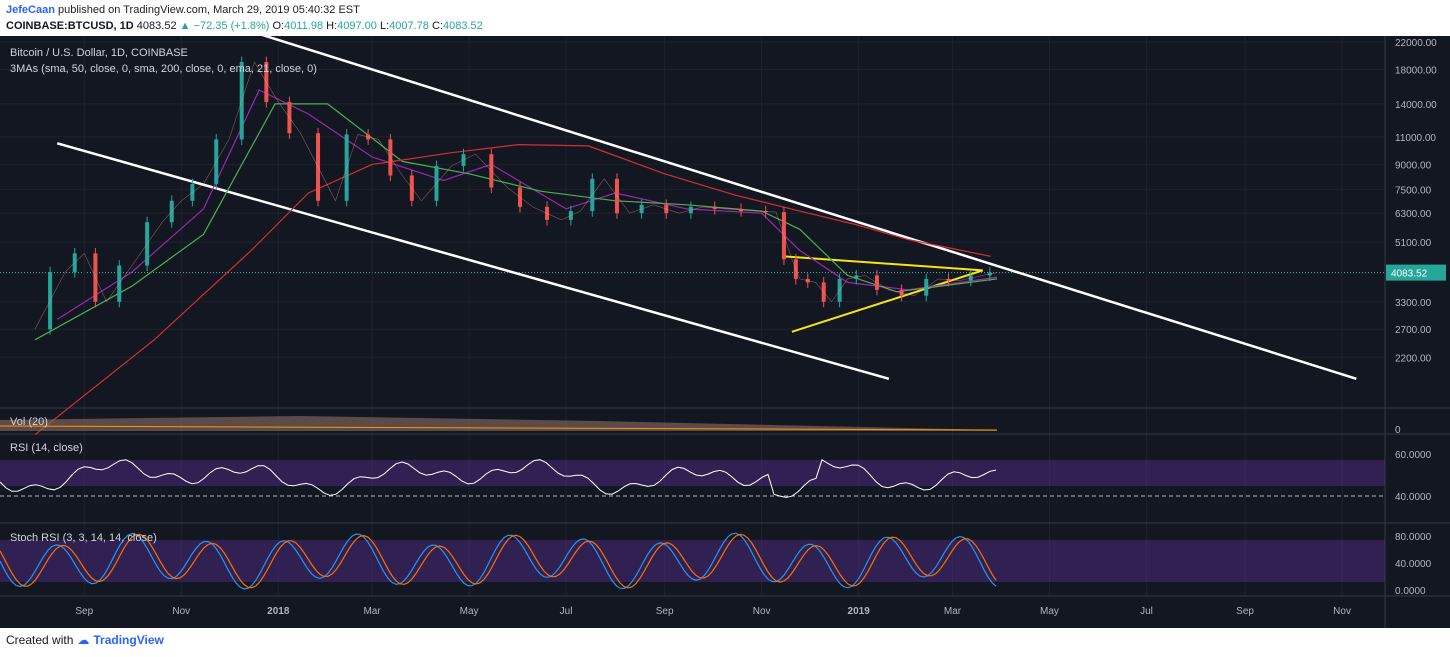  What do you see at coordinates (1413, 497) in the screenshot?
I see `rsi-tick: 40.0000` at bounding box center [1413, 497].